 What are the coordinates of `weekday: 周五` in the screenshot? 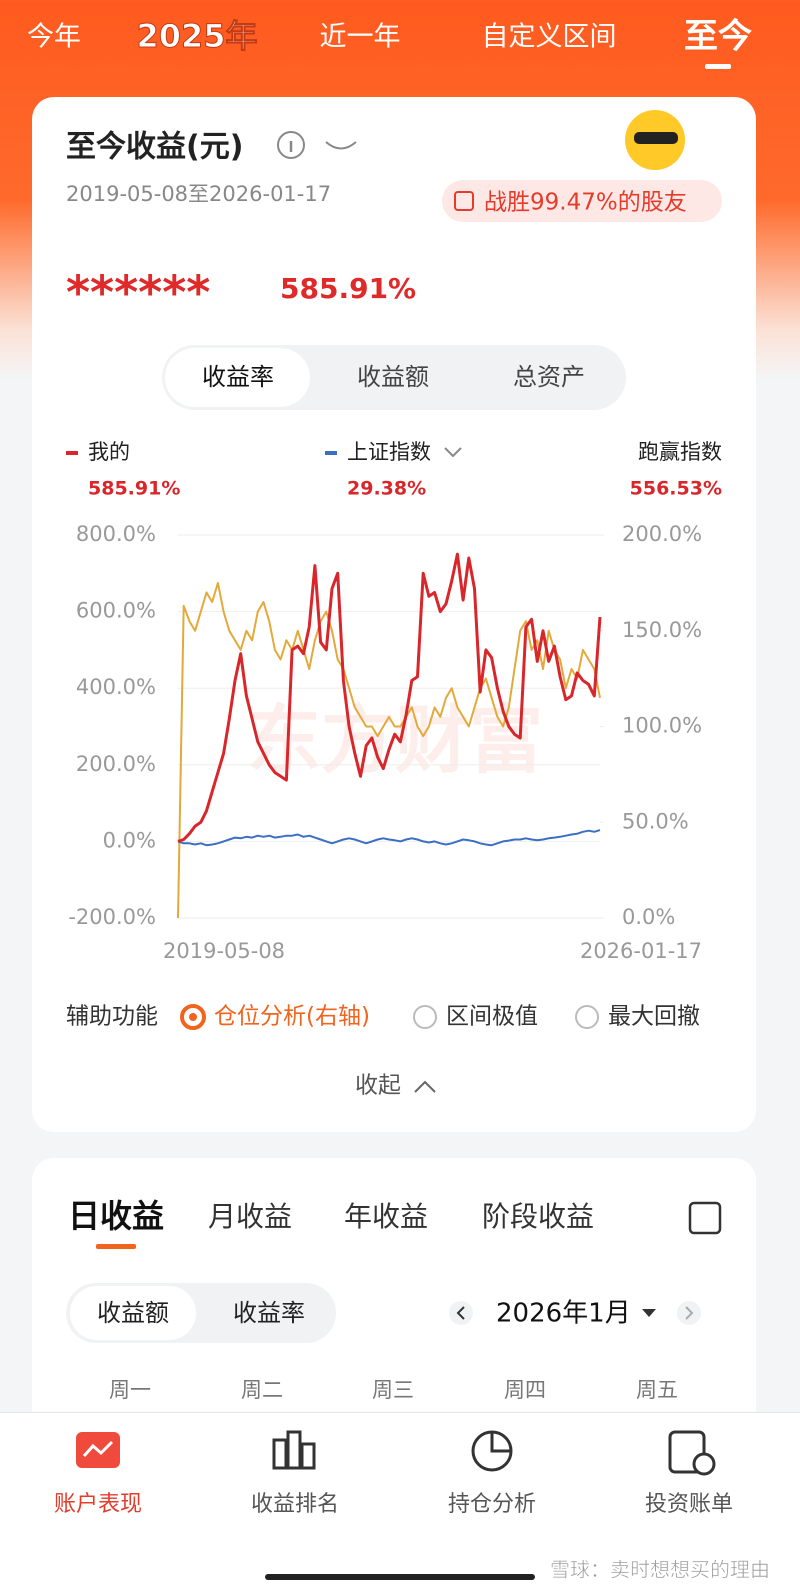 It's located at (657, 1390).